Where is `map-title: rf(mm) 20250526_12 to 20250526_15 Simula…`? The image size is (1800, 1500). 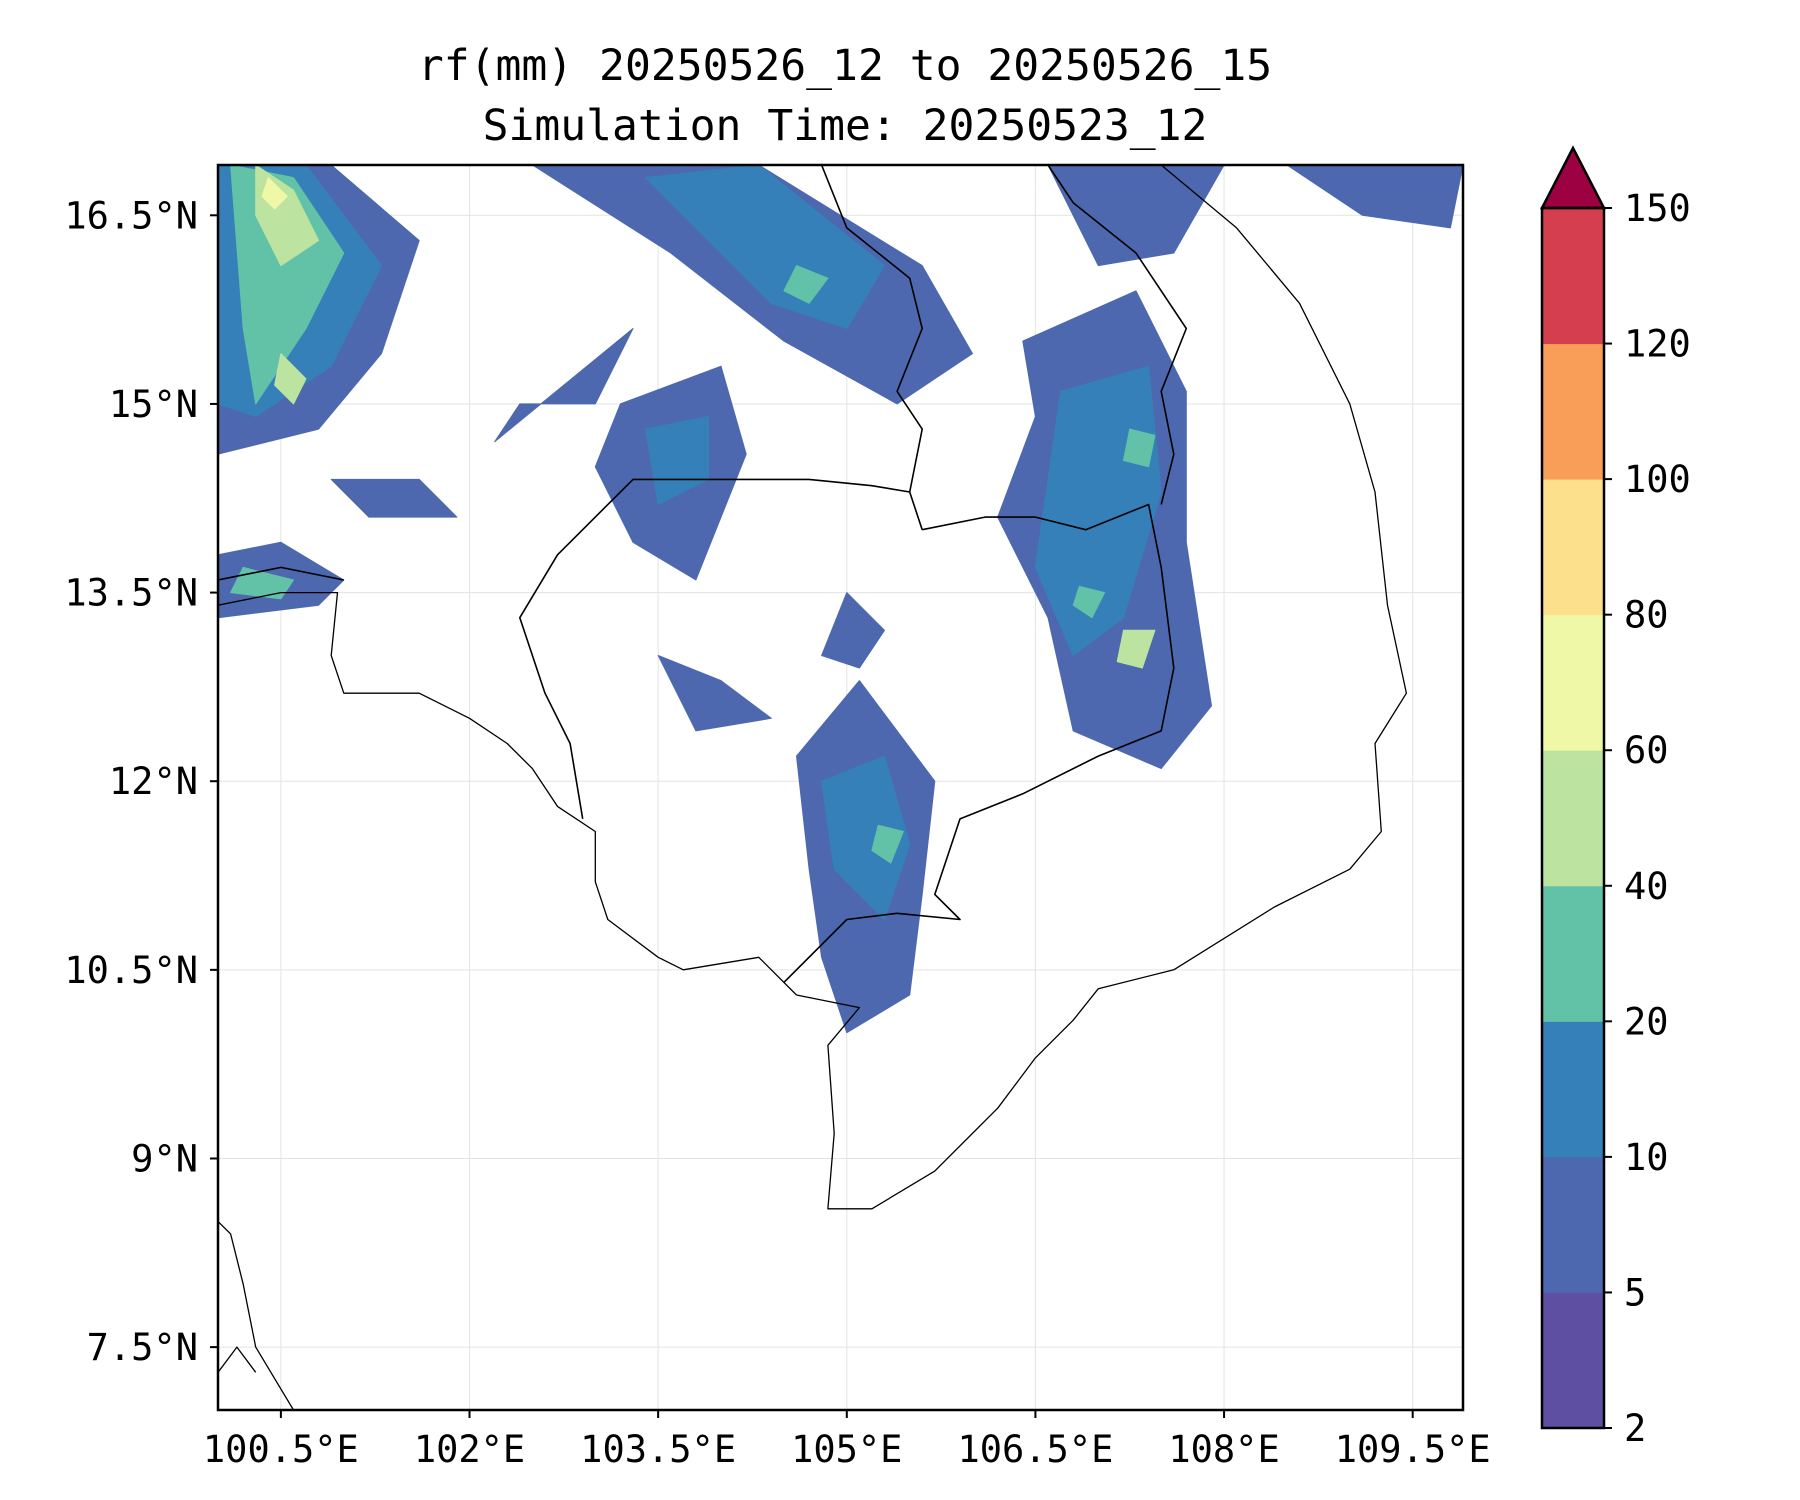 map-title: rf(mm) 20250526_12 to 20250526_15 Simula… is located at coordinates (845, 96).